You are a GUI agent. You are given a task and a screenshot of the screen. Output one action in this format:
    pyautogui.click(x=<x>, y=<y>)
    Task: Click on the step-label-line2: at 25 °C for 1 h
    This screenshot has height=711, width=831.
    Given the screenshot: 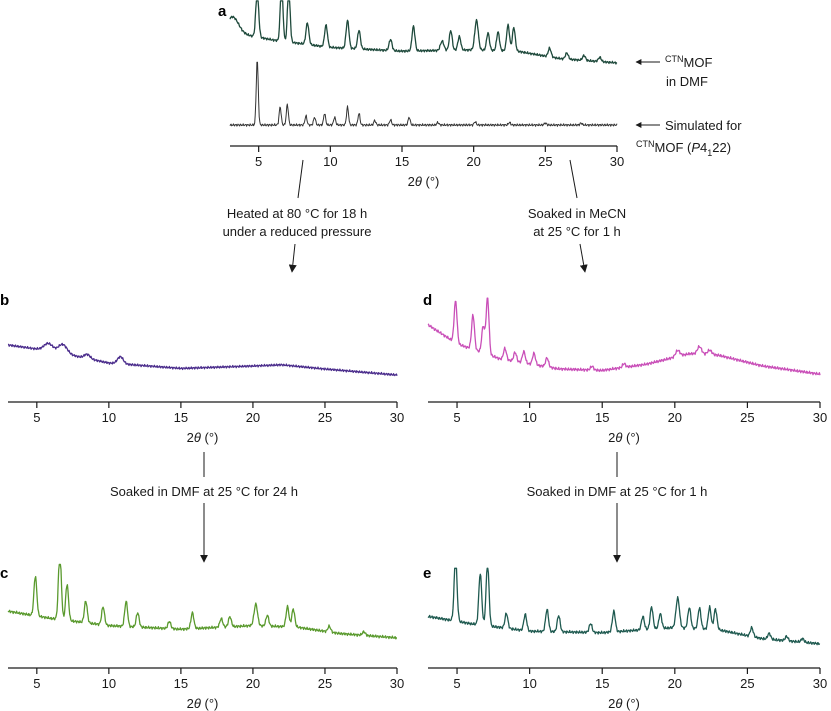 What is the action you would take?
    pyautogui.click(x=577, y=231)
    